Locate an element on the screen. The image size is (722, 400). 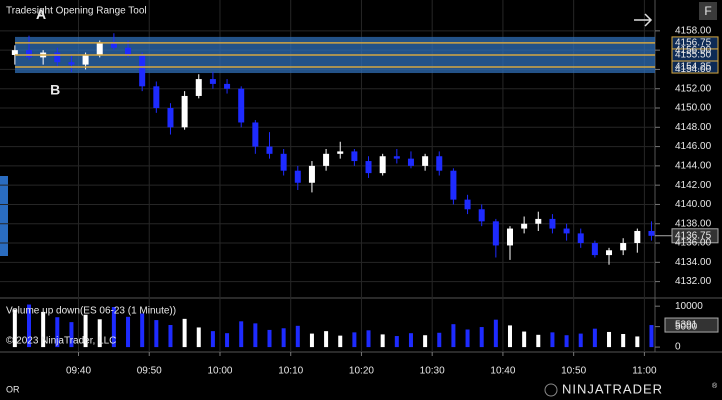
y-tick-label: 4158.00 is located at coordinates (693, 31).